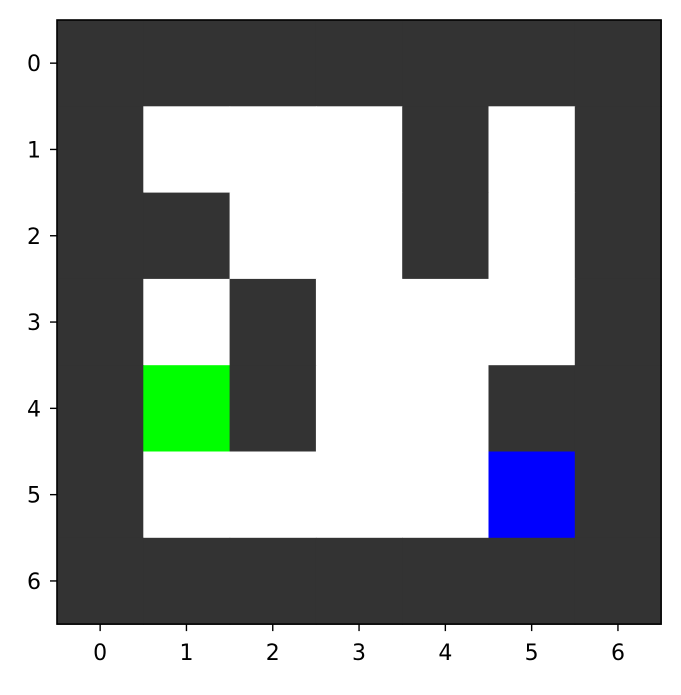 The height and width of the screenshot is (695, 681). What do you see at coordinates (445, 653) in the screenshot?
I see `x-tick-label: 4` at bounding box center [445, 653].